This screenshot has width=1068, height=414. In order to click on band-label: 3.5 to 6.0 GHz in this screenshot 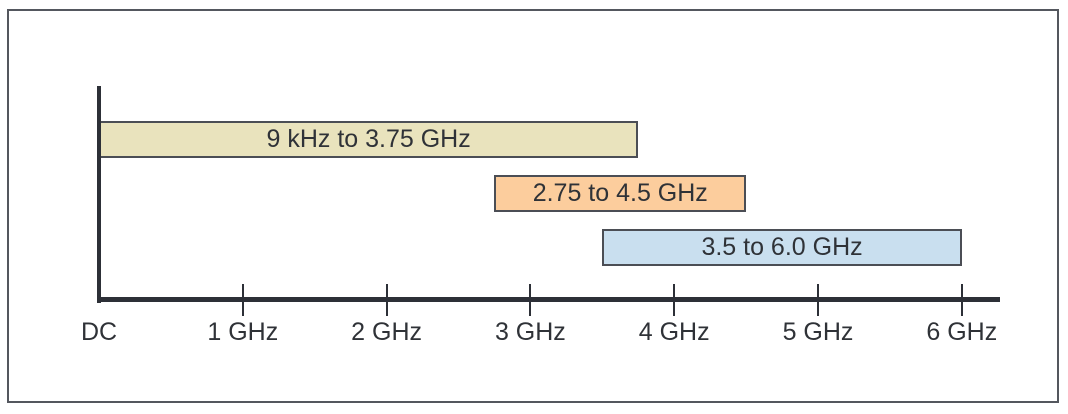, I will do `click(782, 247)`.